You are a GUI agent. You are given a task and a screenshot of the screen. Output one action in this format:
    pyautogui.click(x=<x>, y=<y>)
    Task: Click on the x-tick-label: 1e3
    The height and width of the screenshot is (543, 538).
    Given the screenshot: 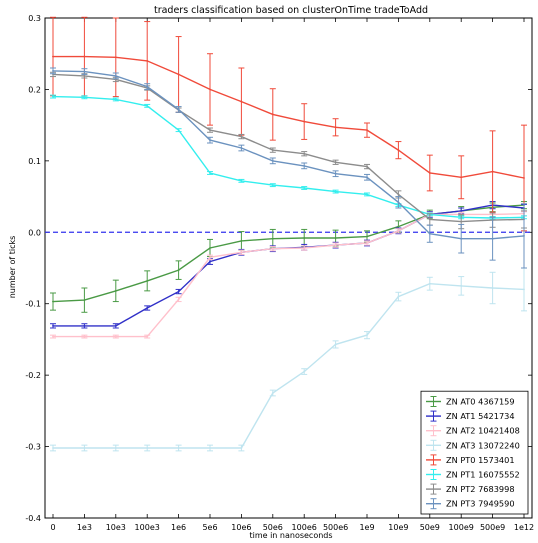 What is the action you would take?
    pyautogui.click(x=84, y=527)
    